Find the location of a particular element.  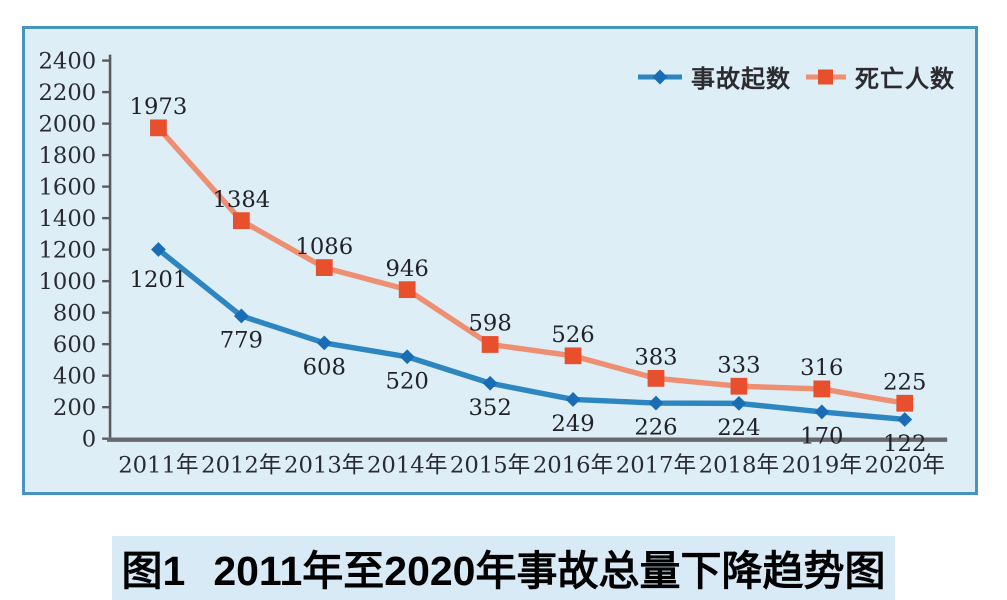

x-tick-label: 2020年 is located at coordinates (905, 465).